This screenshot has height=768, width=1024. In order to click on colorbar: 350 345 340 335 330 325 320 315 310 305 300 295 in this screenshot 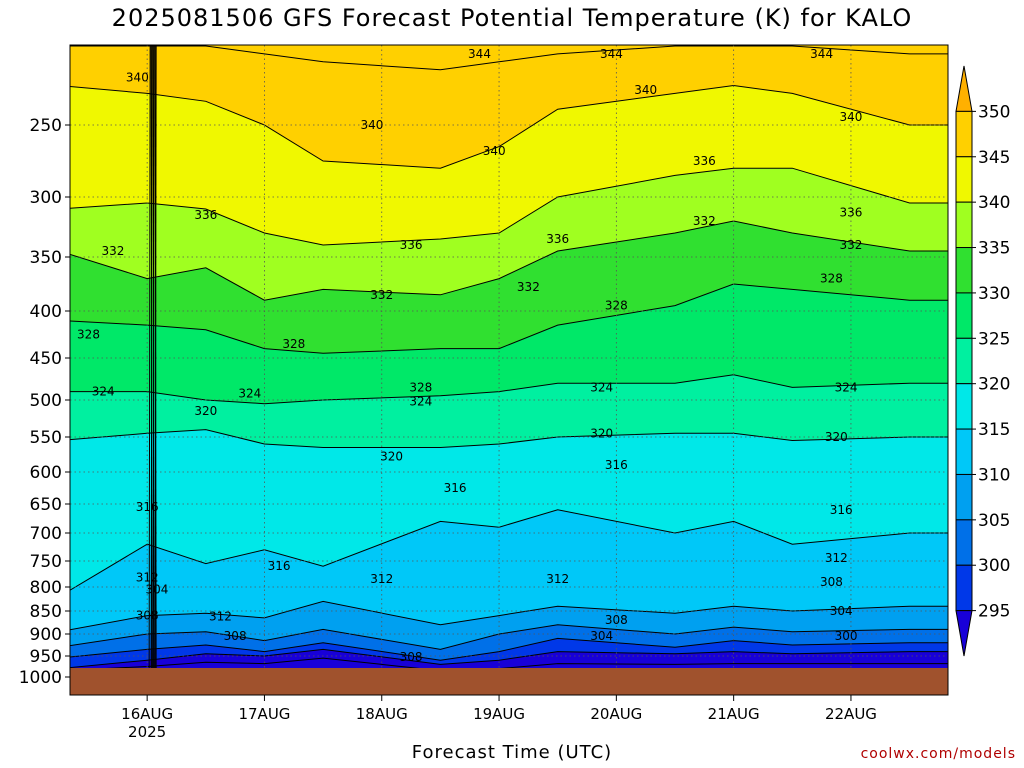, I will do `click(982, 361)`.